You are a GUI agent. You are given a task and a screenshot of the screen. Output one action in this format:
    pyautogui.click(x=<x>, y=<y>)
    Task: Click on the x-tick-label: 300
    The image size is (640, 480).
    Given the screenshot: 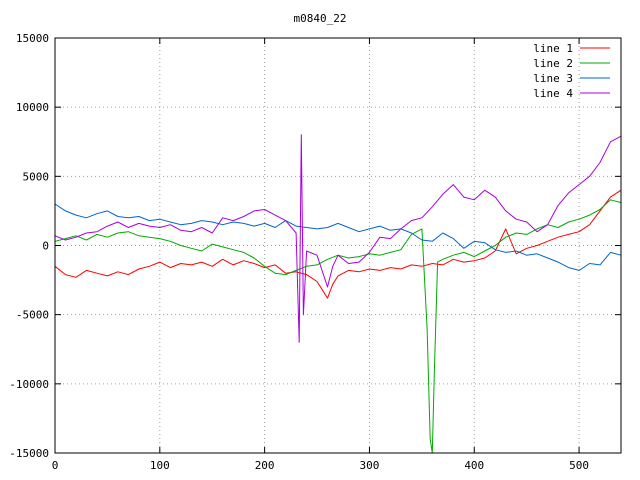 What is the action you would take?
    pyautogui.click(x=370, y=465)
    